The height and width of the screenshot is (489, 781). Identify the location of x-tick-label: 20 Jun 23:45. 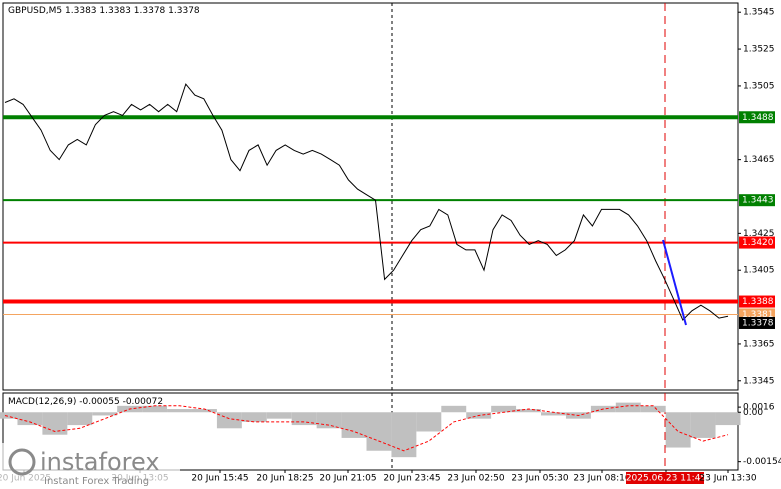
(411, 479).